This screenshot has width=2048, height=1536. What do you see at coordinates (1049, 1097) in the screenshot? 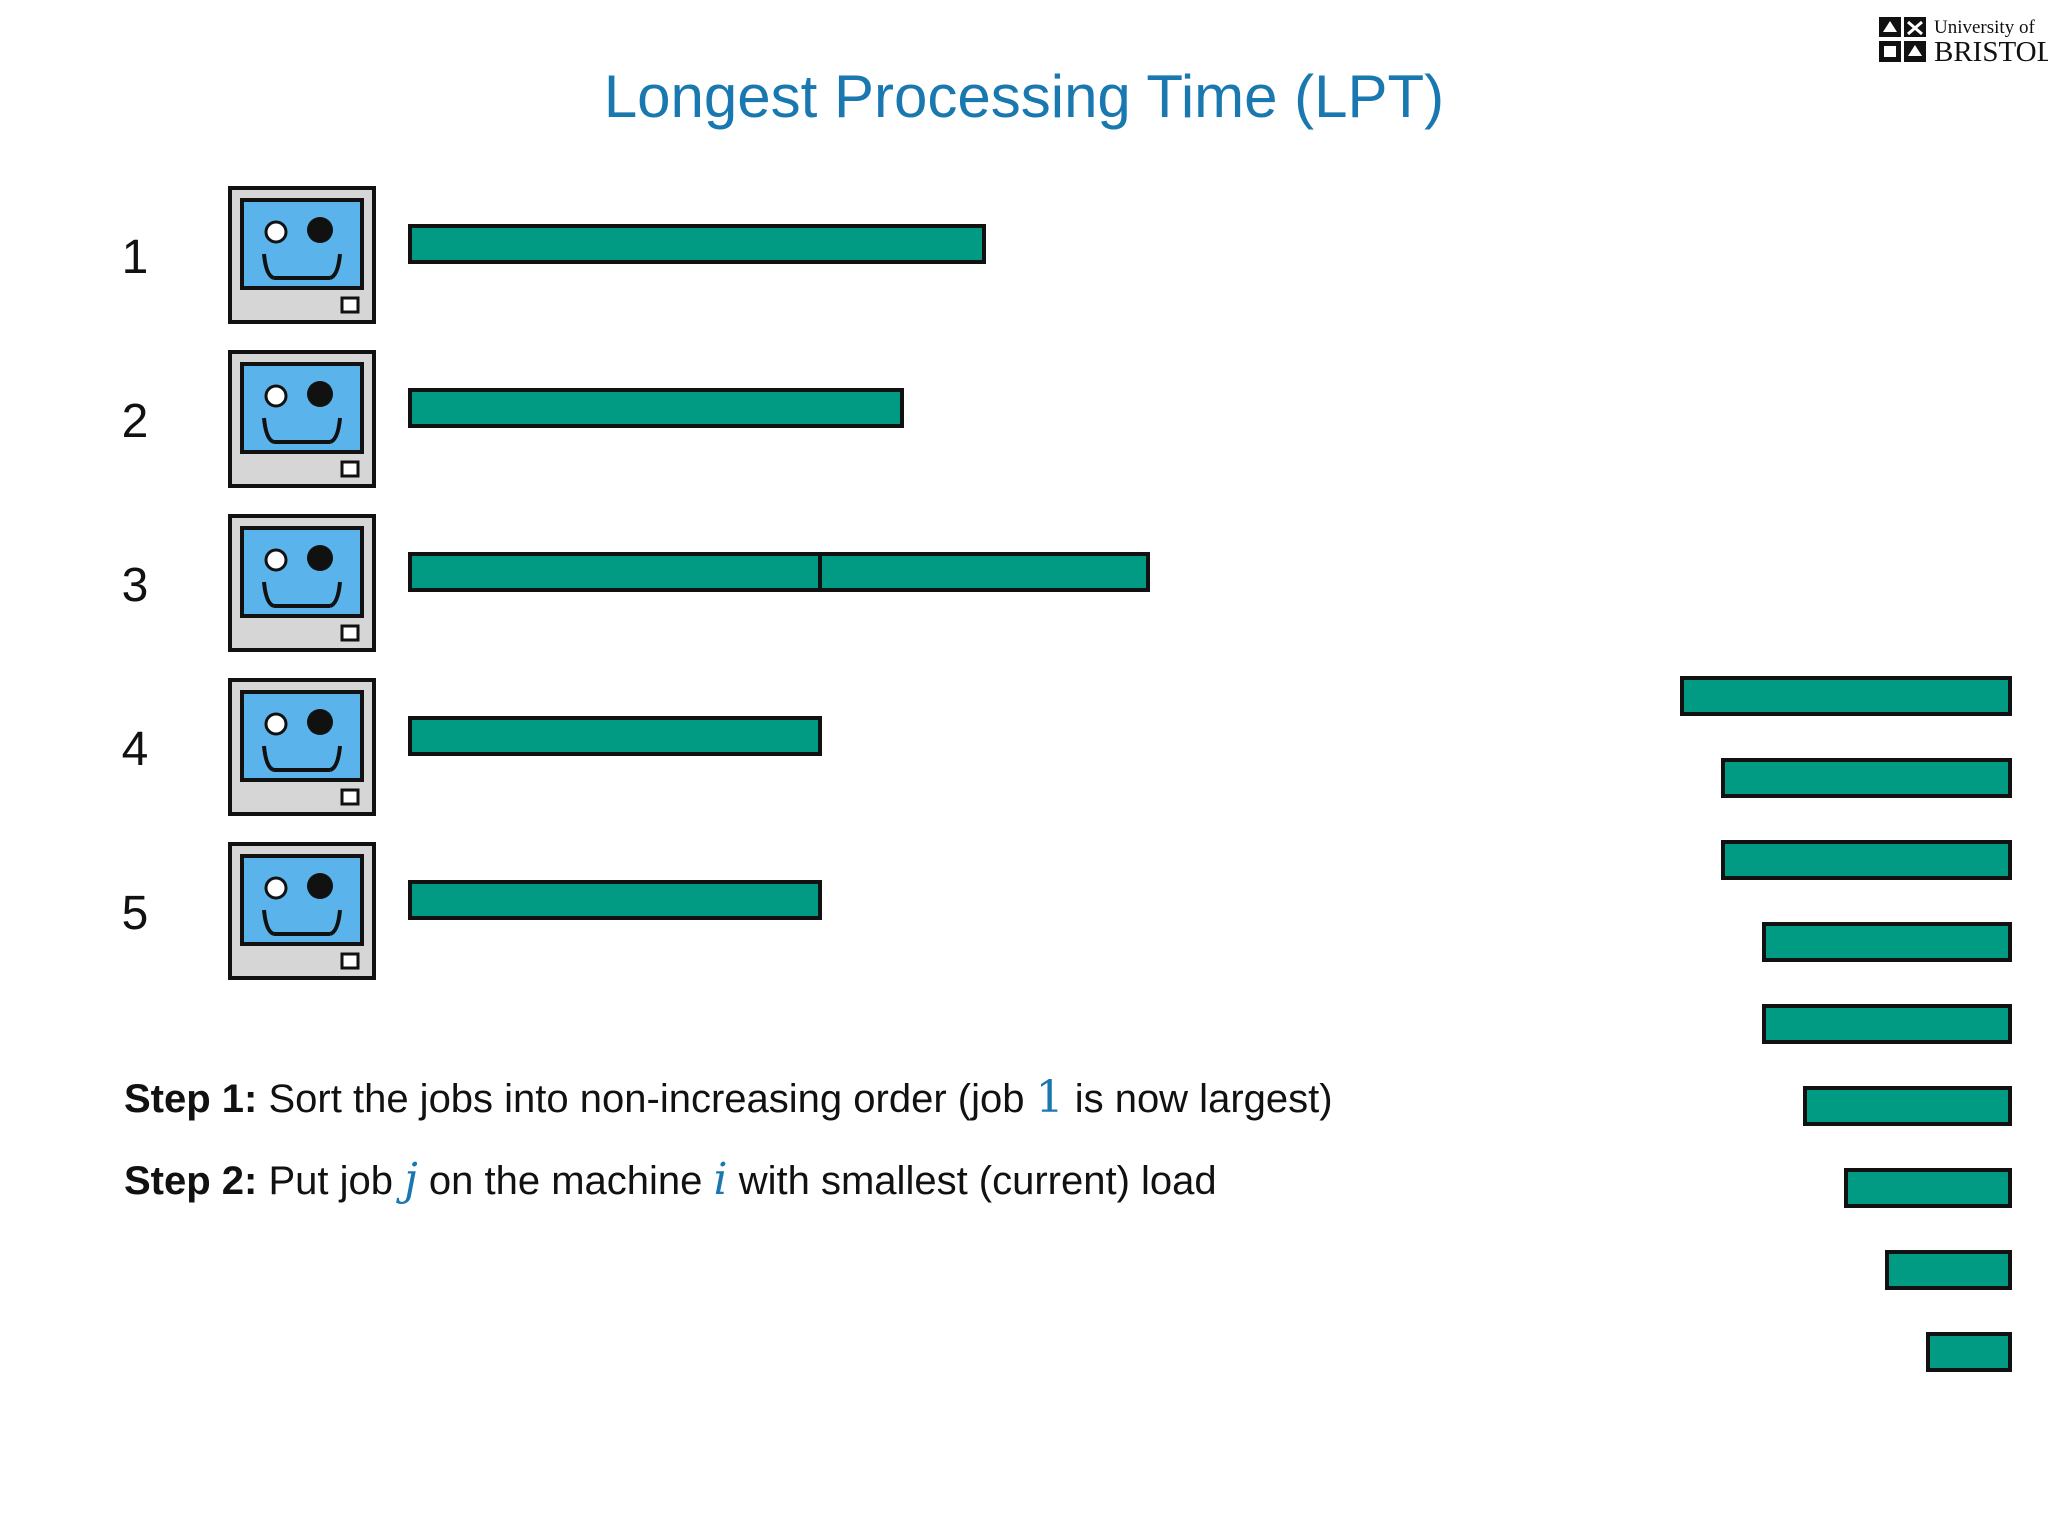
I see `step-1-job-number: 1` at bounding box center [1049, 1097].